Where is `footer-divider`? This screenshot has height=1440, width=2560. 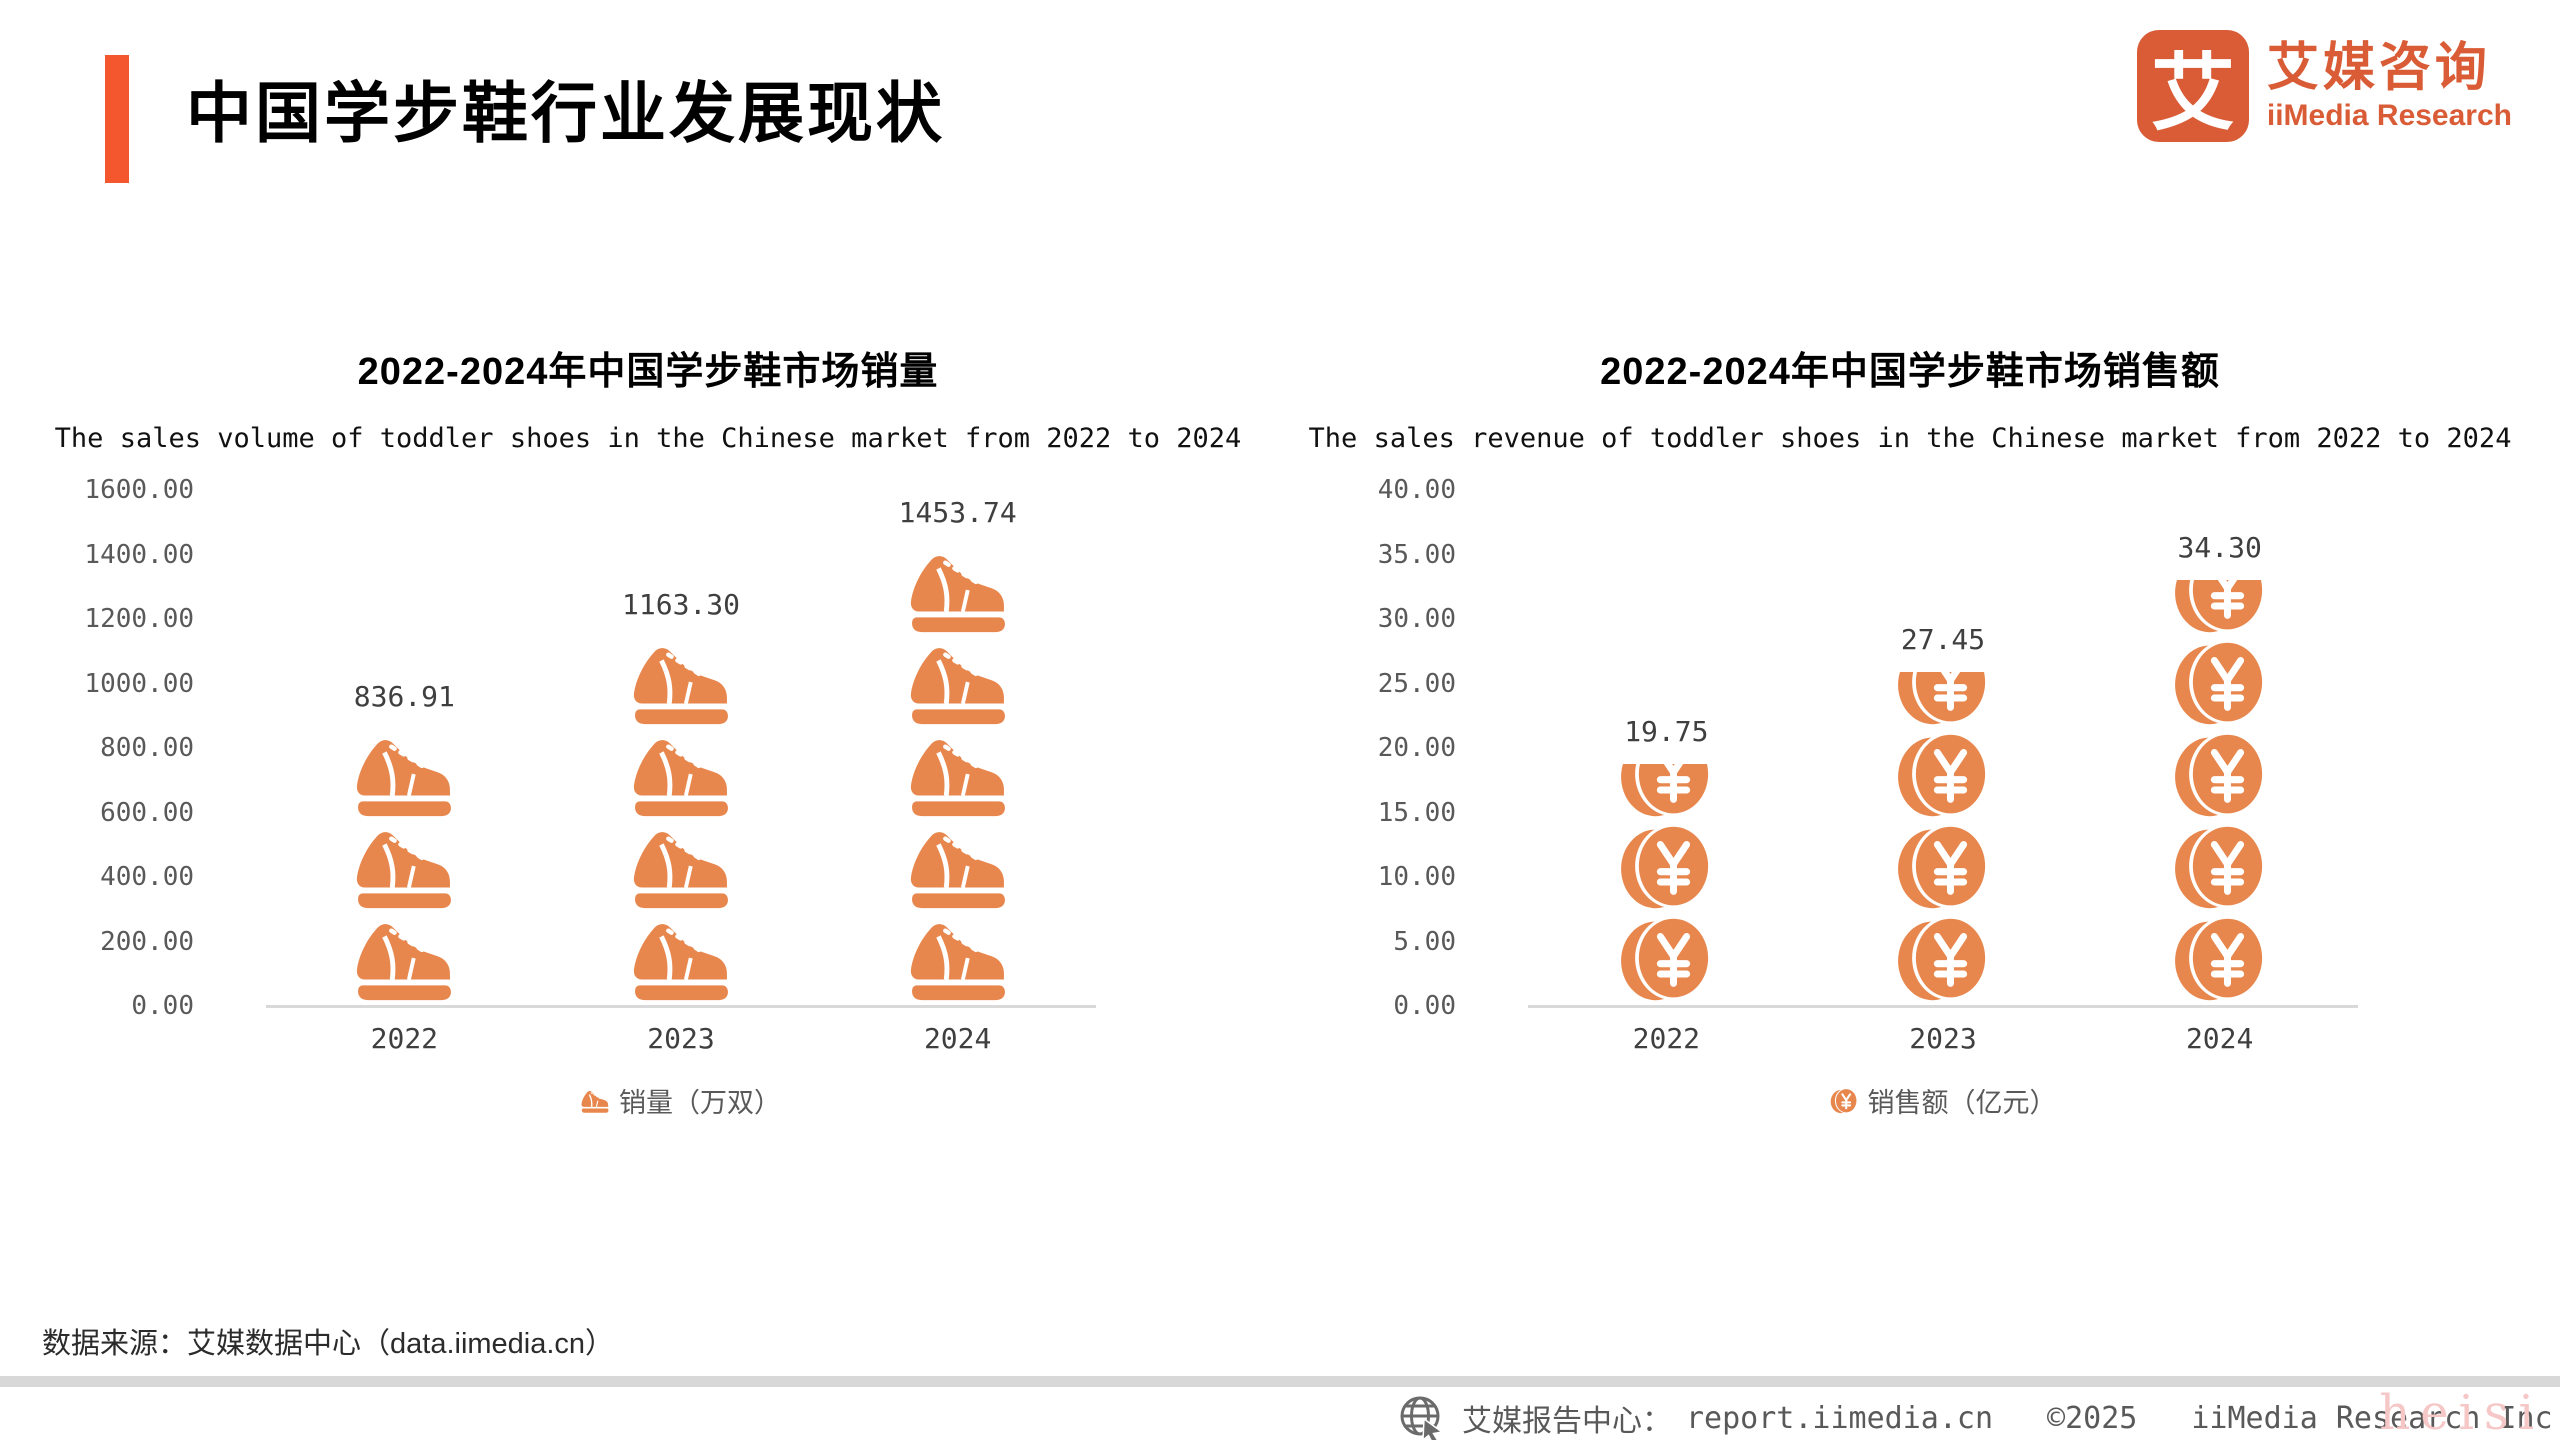 footer-divider is located at coordinates (1280, 1381).